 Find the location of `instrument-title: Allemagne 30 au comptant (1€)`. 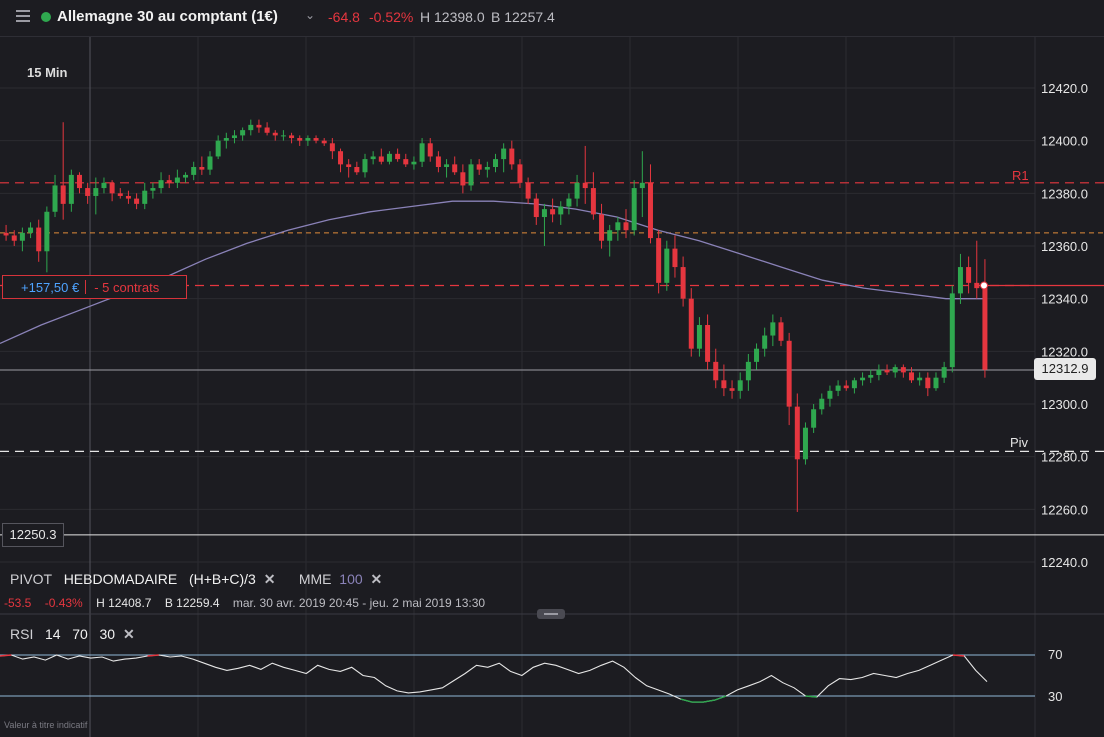

instrument-title: Allemagne 30 au comptant (1€) is located at coordinates (167, 16).